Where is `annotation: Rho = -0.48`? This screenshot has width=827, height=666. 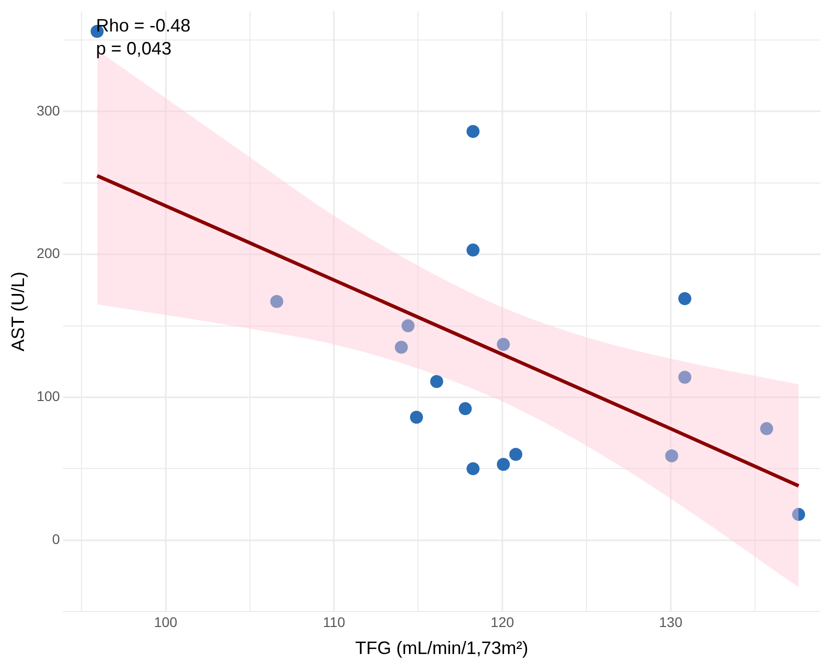 annotation: Rho = -0.48 is located at coordinates (143, 25).